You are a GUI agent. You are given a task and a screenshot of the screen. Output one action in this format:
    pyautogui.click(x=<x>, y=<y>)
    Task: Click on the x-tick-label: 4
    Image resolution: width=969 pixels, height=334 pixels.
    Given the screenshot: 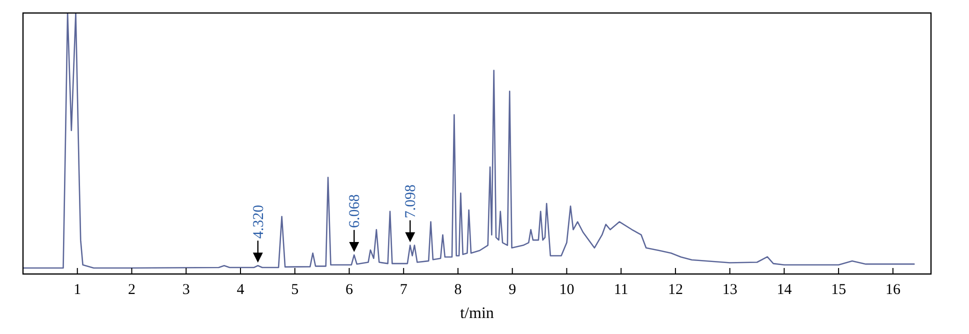 What is the action you would take?
    pyautogui.click(x=240, y=290)
    